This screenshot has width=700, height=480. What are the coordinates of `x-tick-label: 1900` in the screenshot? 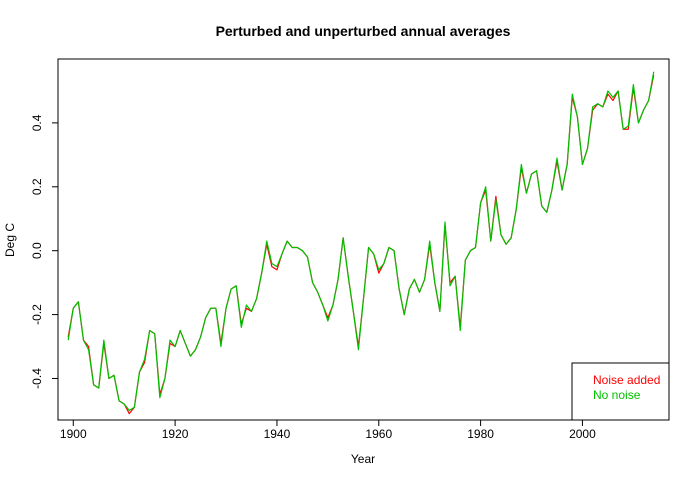 It's located at (73, 434).